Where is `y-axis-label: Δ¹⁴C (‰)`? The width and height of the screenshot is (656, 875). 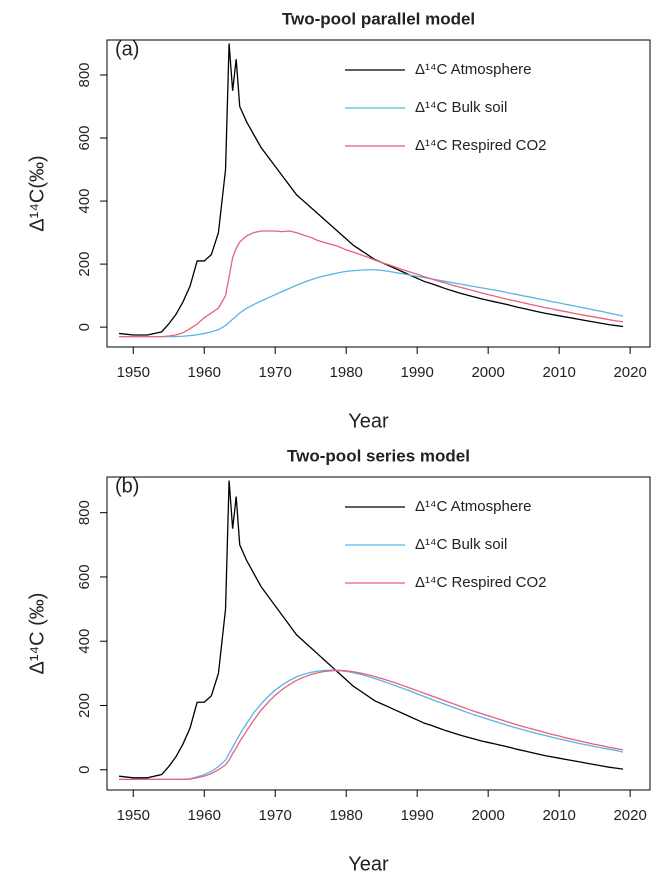 y-axis-label: Δ¹⁴C (‰) is located at coordinates (37, 634).